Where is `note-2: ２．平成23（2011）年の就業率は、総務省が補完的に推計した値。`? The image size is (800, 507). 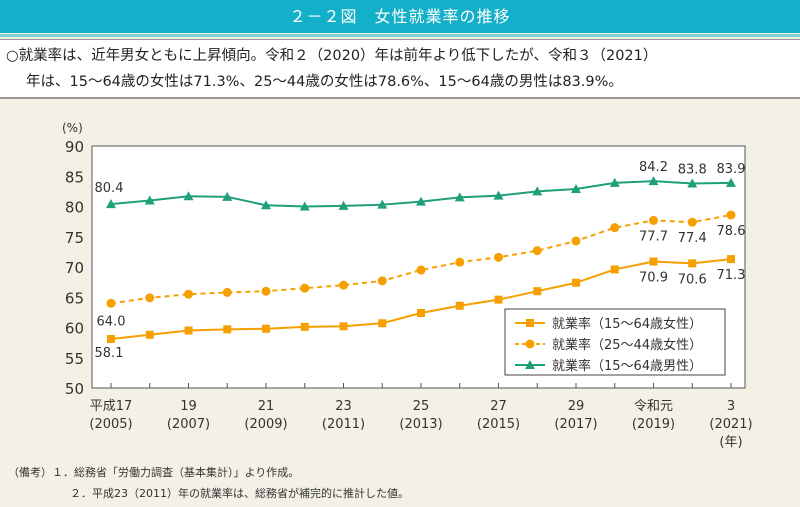 note-2: ２．平成23（2011）年の就業率は、総務省が補完的に推計した値。 is located at coordinates (239, 493).